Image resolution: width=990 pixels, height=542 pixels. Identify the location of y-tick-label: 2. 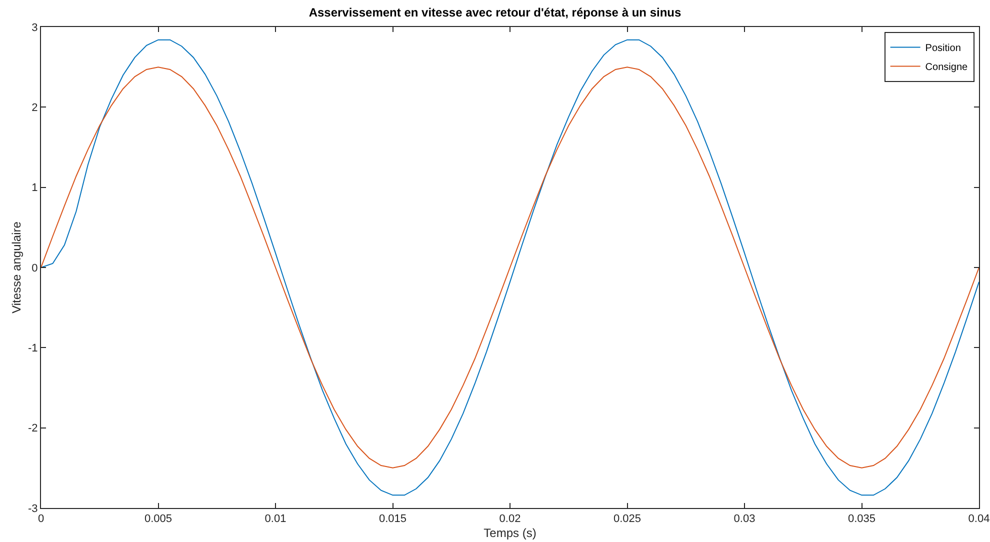
(35, 108).